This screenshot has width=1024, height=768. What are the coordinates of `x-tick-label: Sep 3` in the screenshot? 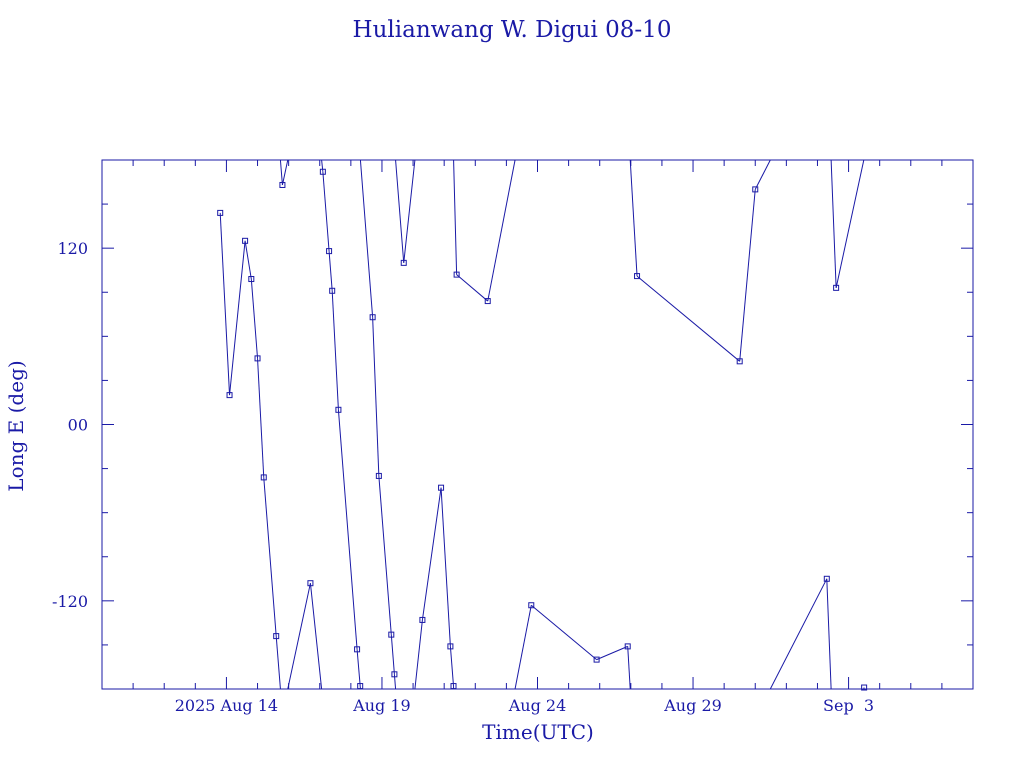 It's located at (848, 705).